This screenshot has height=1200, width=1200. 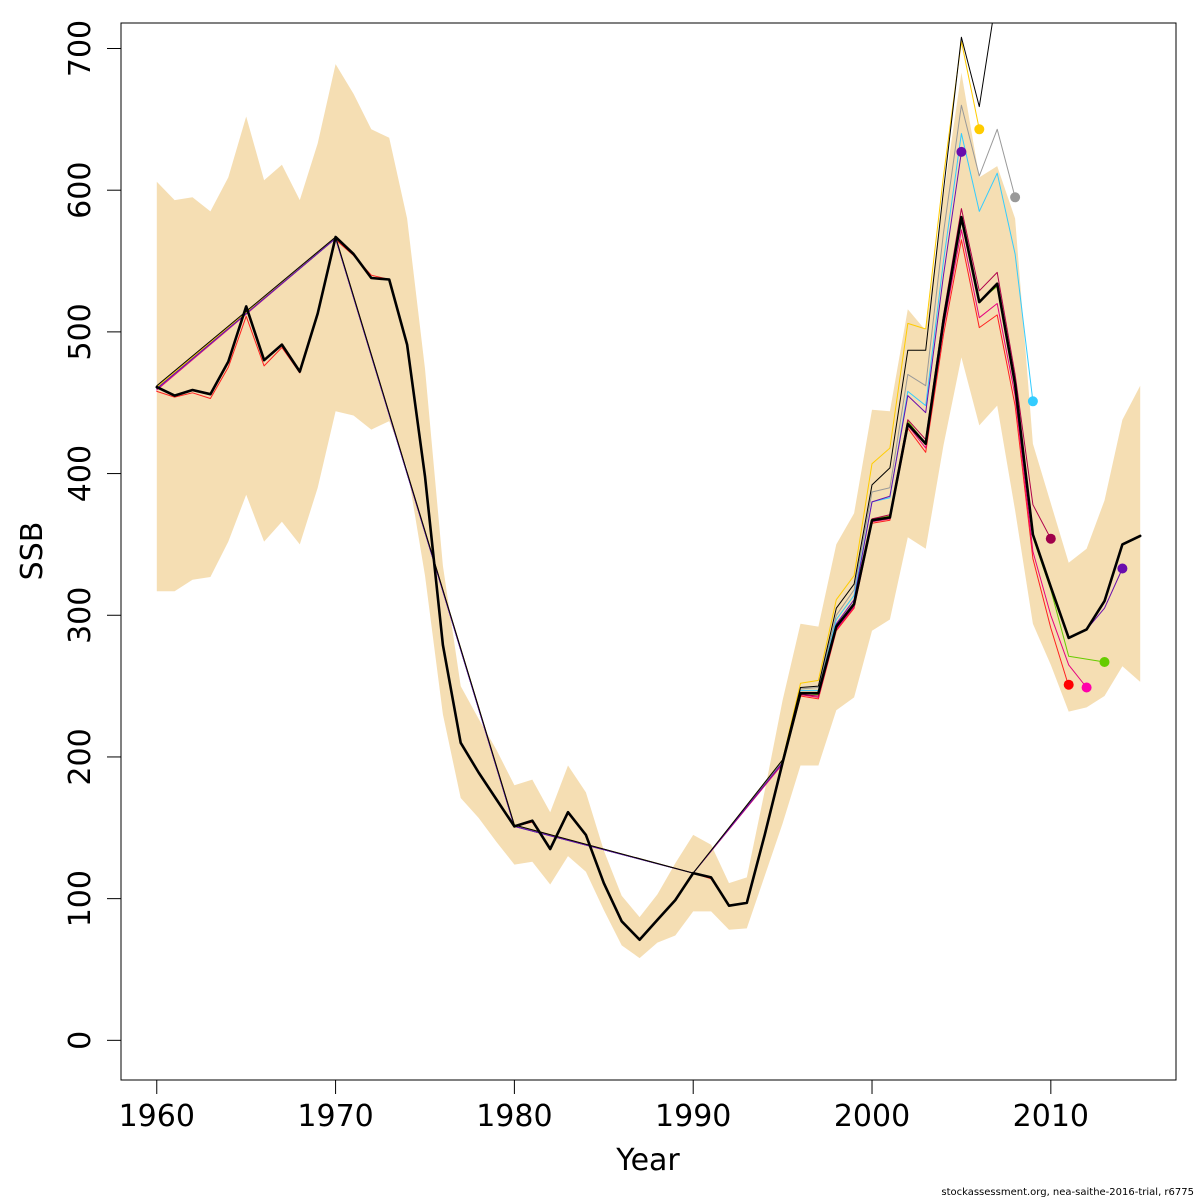 What do you see at coordinates (80, 898) in the screenshot?
I see `y-tick-label: 100` at bounding box center [80, 898].